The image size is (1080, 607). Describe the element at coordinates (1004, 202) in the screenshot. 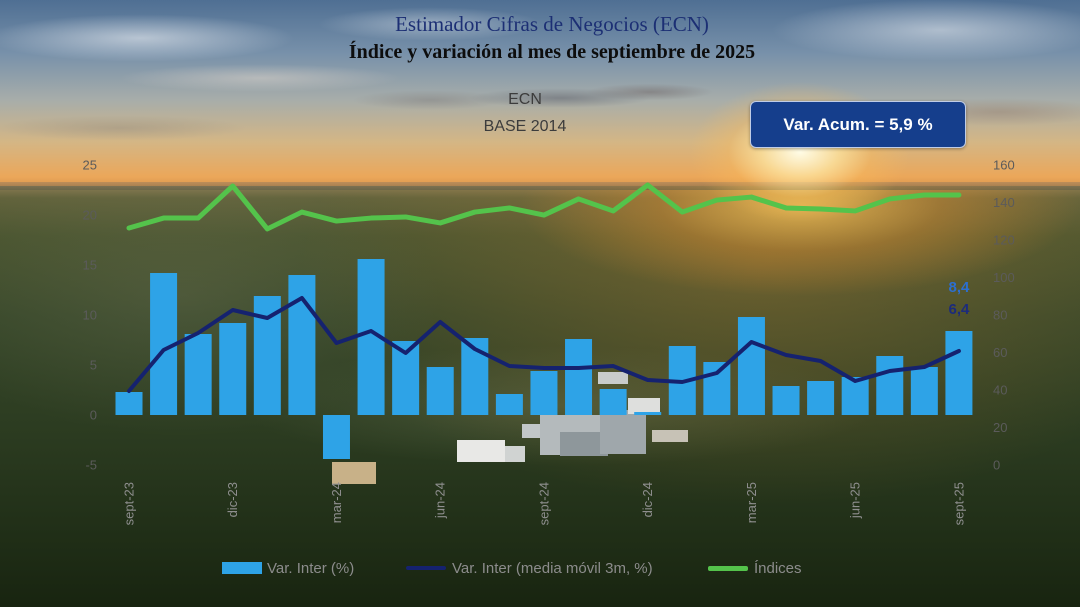

I see `right-axis-tick-label: 140` at that location.